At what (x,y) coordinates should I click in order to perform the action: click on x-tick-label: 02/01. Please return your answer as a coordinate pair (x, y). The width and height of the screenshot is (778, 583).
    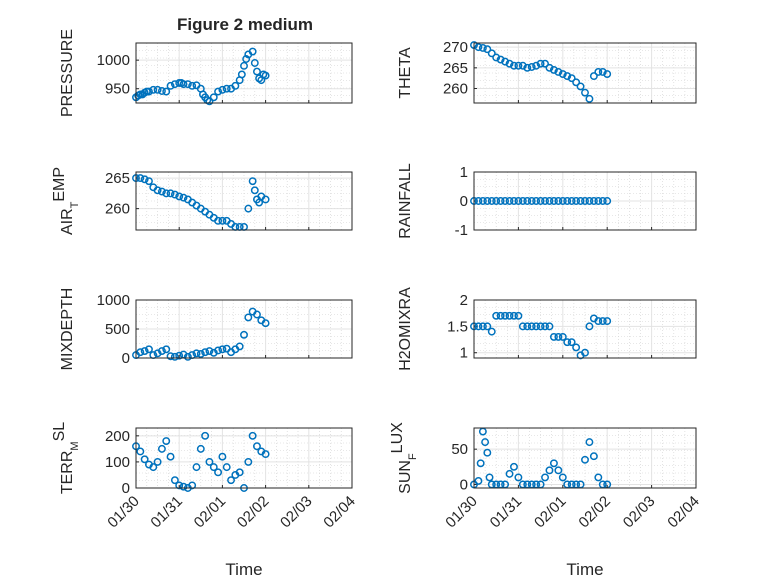
    Looking at the image, I should click on (210, 512).